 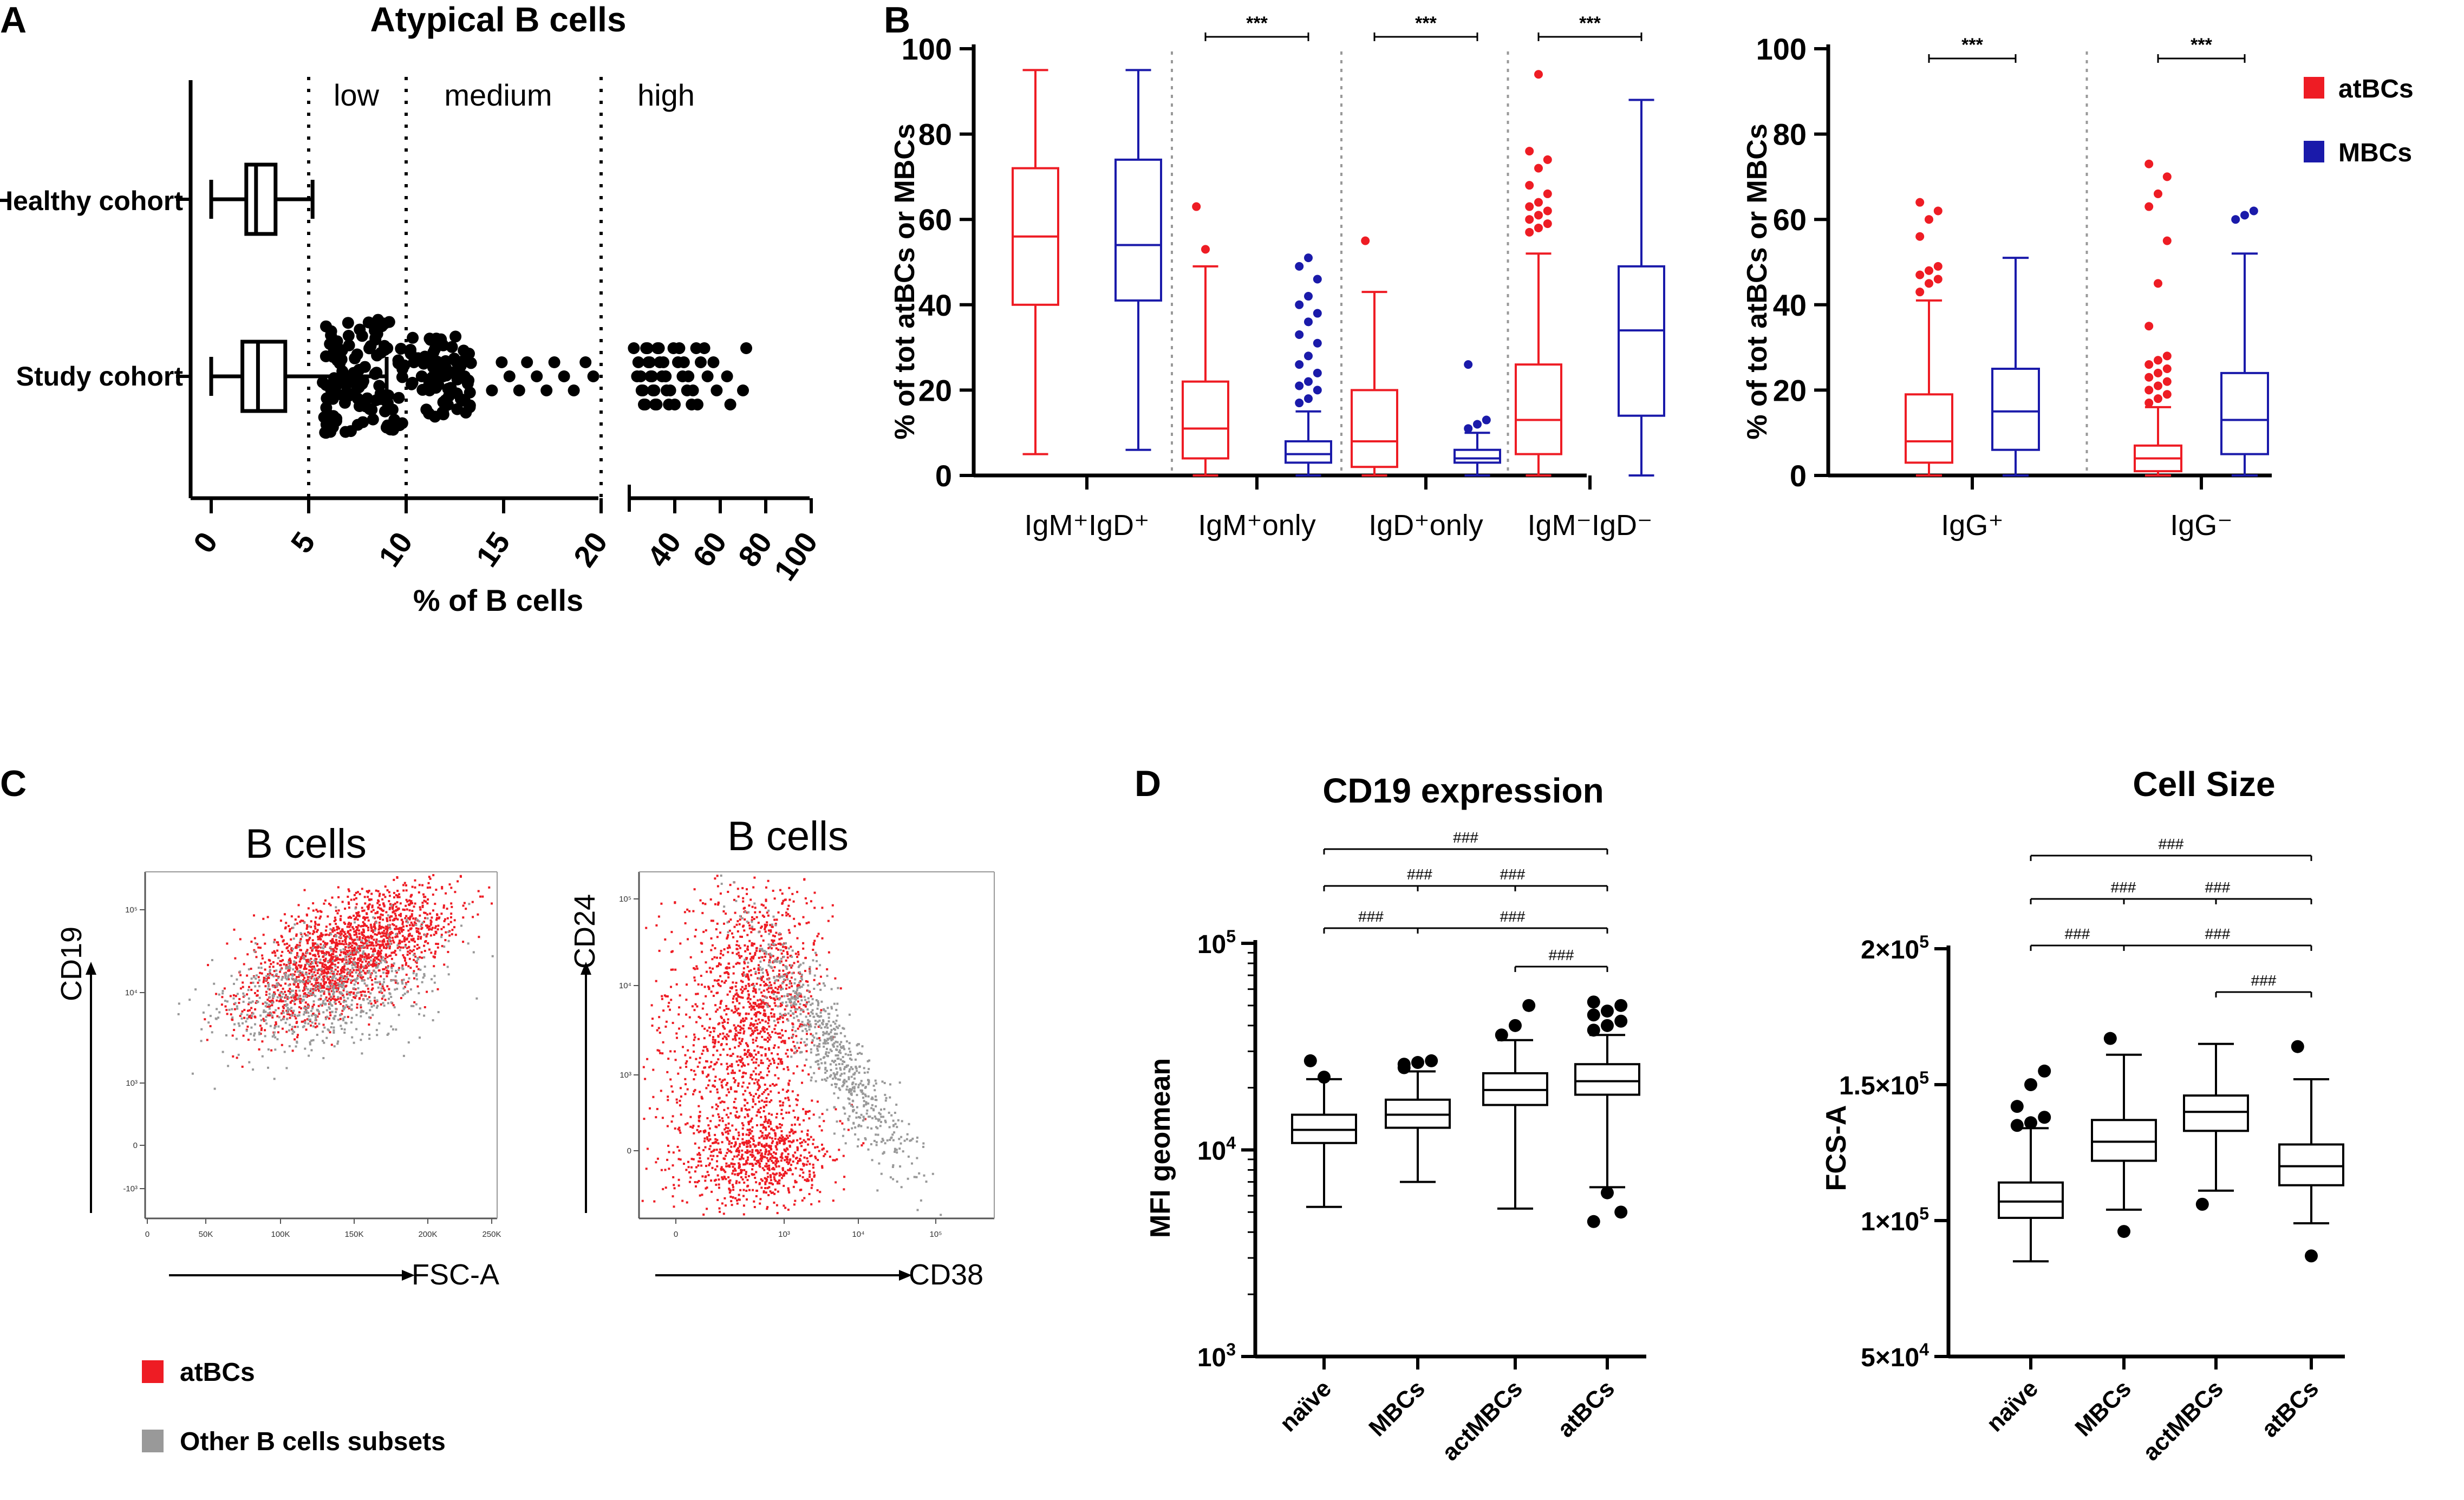 What do you see at coordinates (392, 410) in the screenshot?
I see `panel-a-point-low` at bounding box center [392, 410].